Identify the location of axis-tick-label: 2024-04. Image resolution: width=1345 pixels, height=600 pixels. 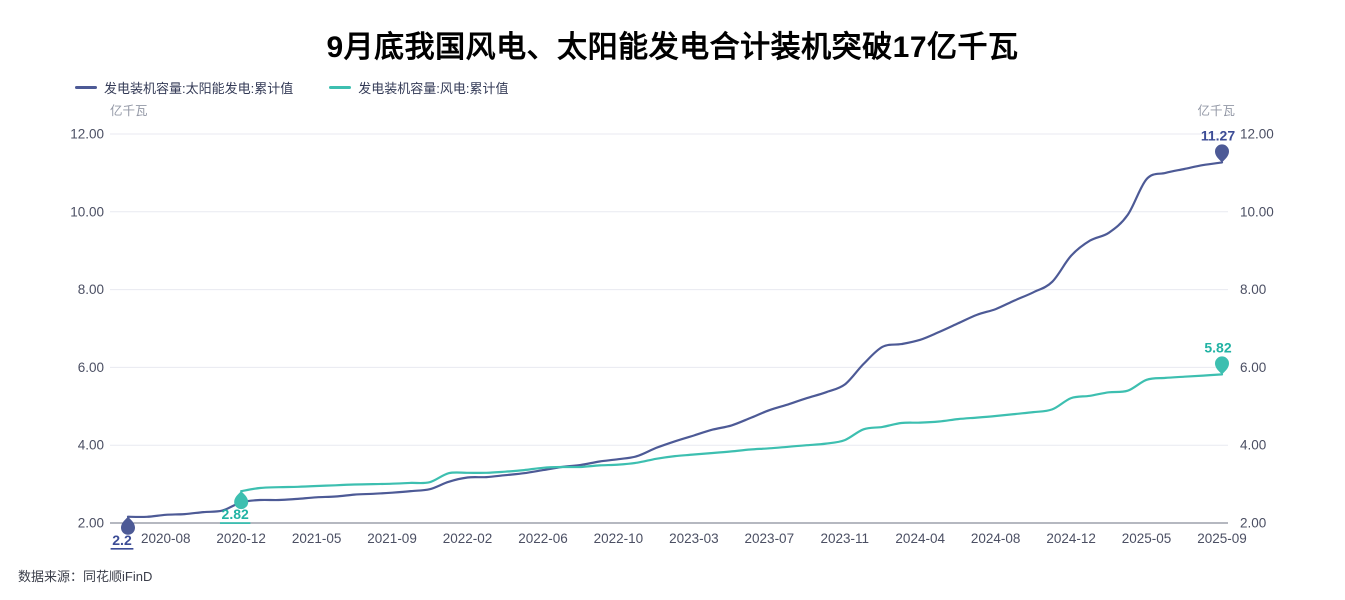
(920, 538).